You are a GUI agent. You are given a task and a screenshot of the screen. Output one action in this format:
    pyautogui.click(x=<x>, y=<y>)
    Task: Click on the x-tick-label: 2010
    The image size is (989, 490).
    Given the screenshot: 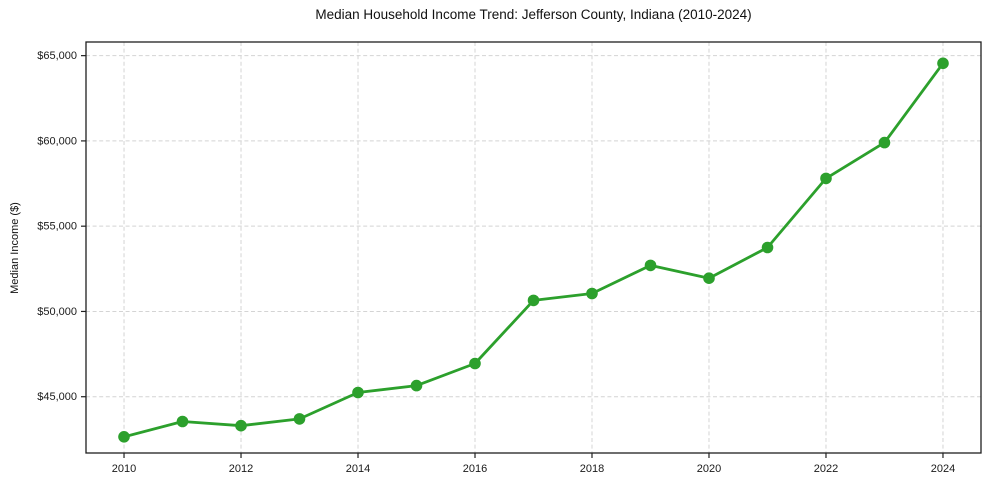 What is the action you would take?
    pyautogui.click(x=124, y=469)
    